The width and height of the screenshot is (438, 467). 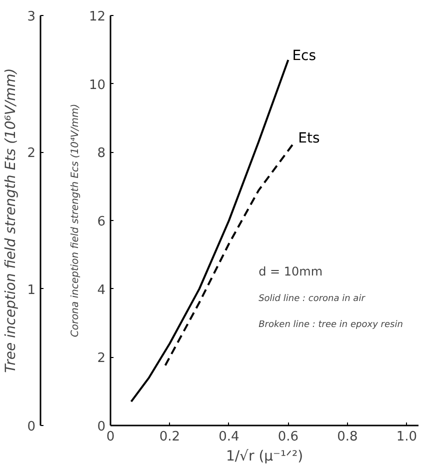 What do you see at coordinates (312, 299) in the screenshot?
I see `annotation: Solid line : corona in air` at bounding box center [312, 299].